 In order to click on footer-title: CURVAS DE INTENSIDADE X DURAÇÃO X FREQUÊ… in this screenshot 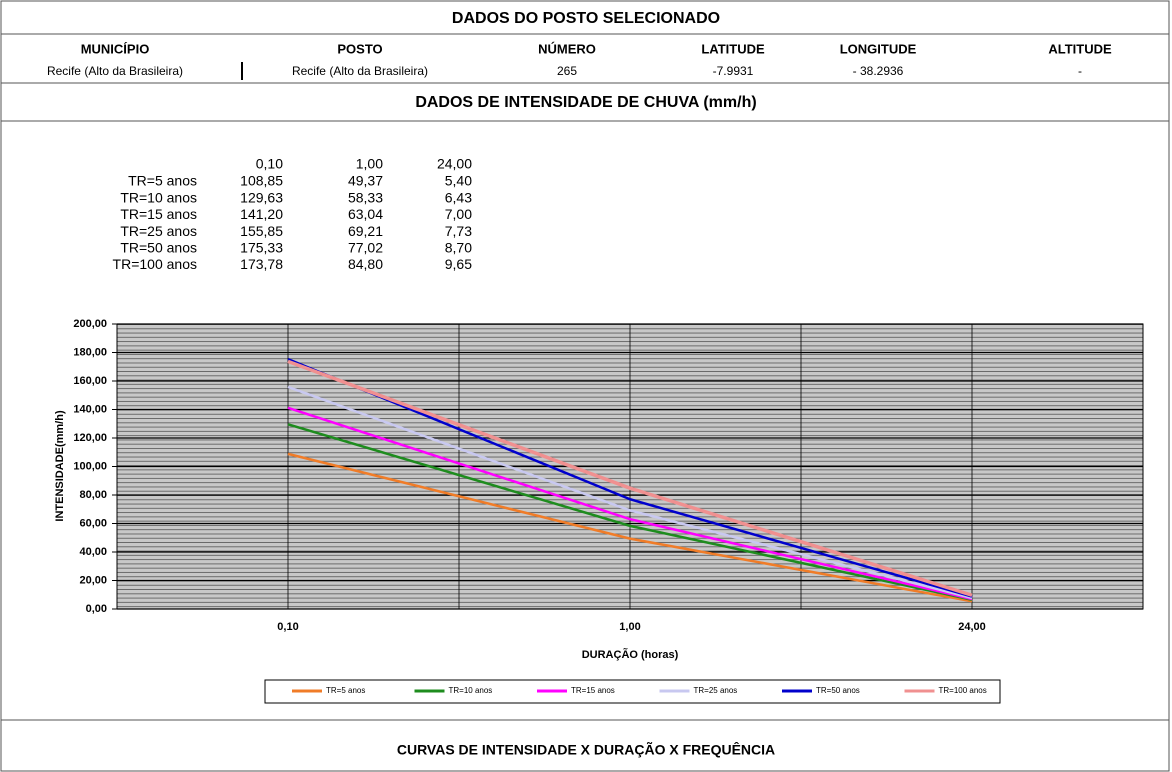, I will do `click(586, 749)`.